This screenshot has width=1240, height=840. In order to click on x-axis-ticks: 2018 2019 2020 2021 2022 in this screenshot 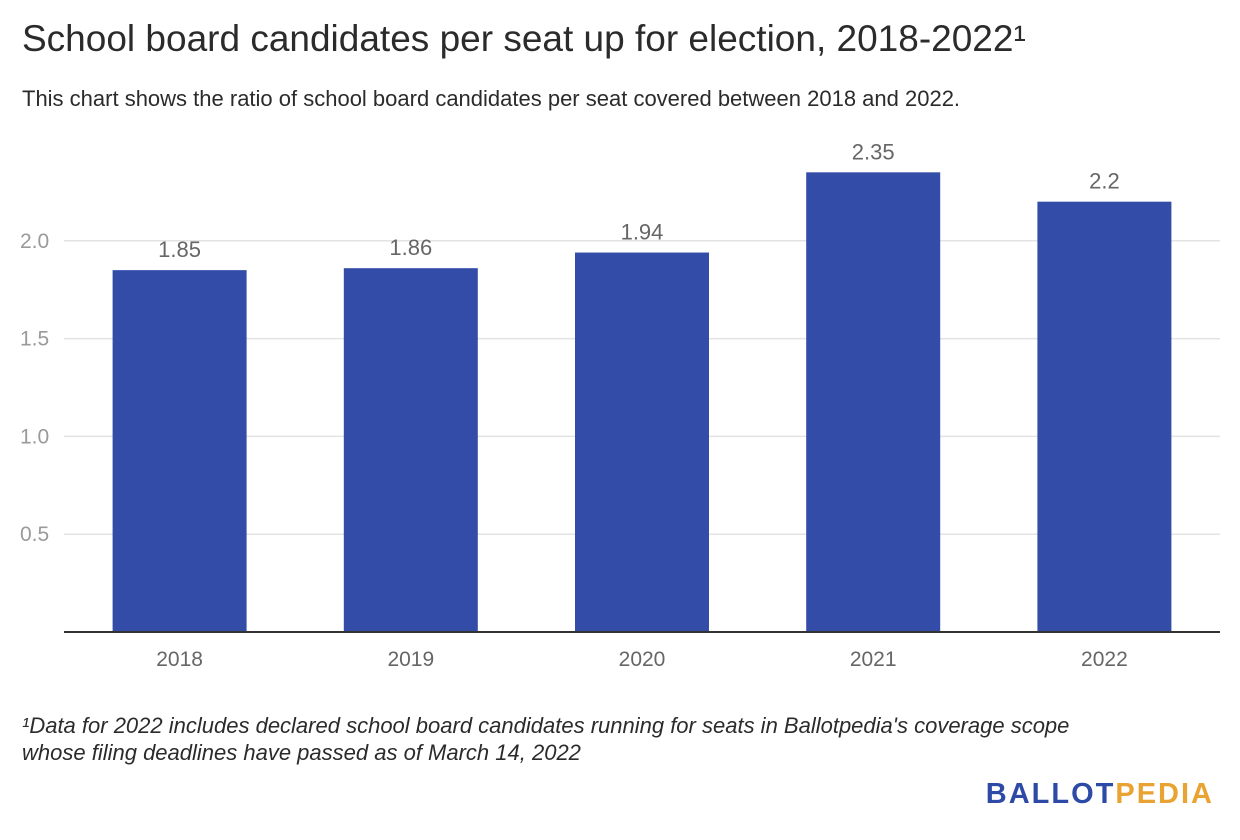, I will do `click(642, 659)`.